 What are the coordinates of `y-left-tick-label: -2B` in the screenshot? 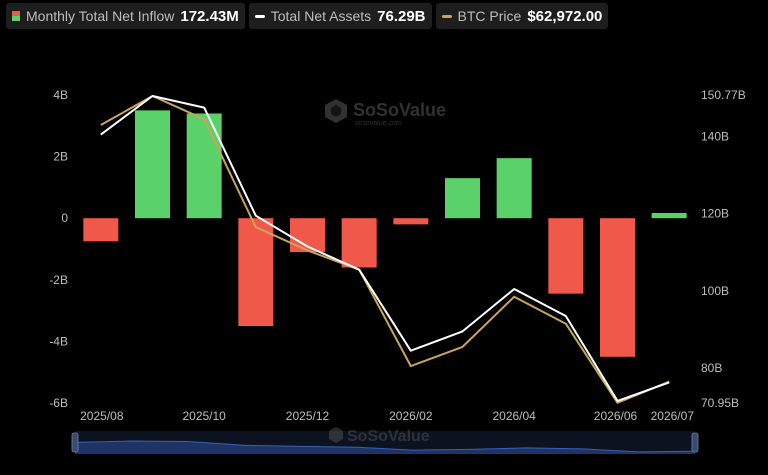 It's located at (58, 280).